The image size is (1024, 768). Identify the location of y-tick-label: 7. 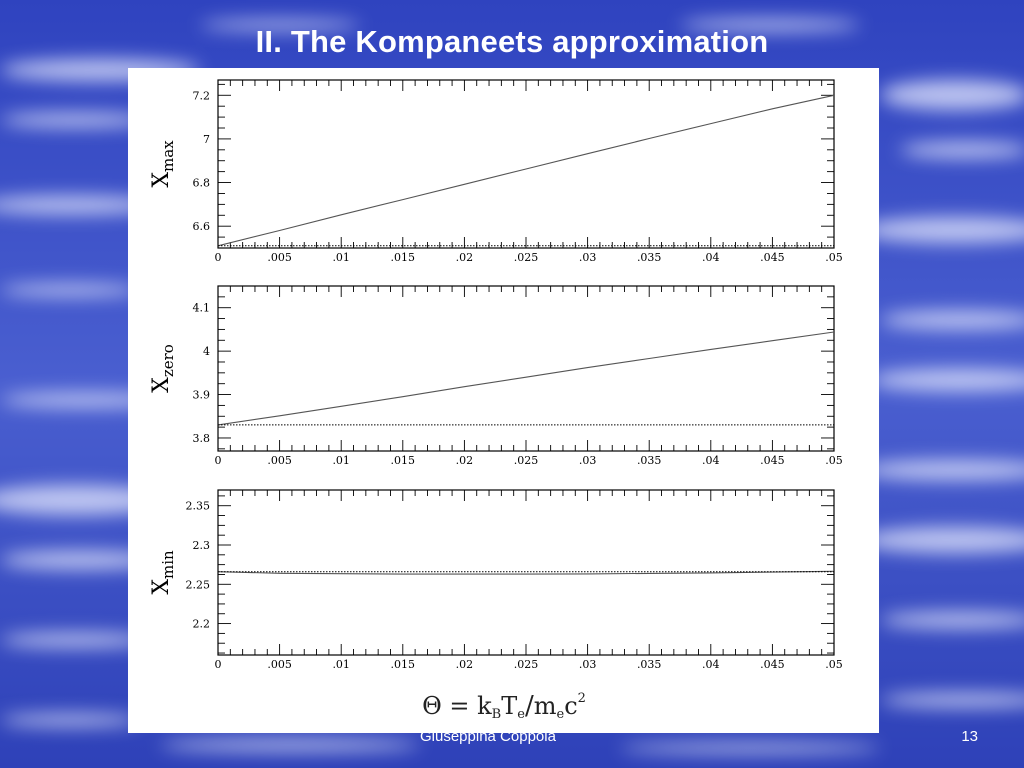
(206, 139).